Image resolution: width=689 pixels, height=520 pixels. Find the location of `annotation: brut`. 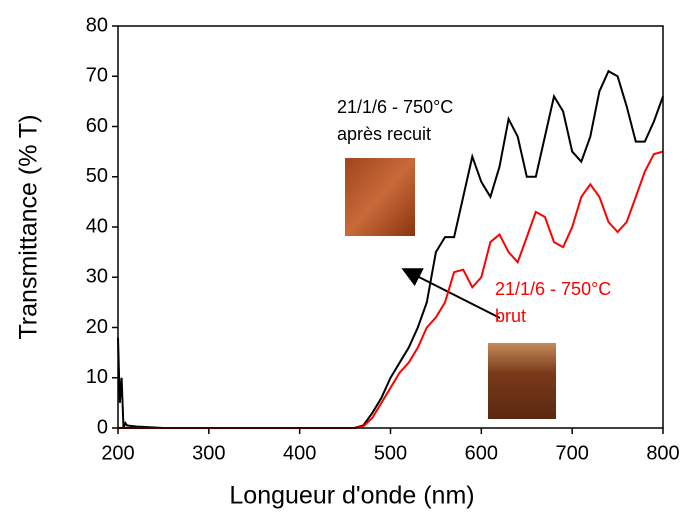

annotation: brut is located at coordinates (510, 316).